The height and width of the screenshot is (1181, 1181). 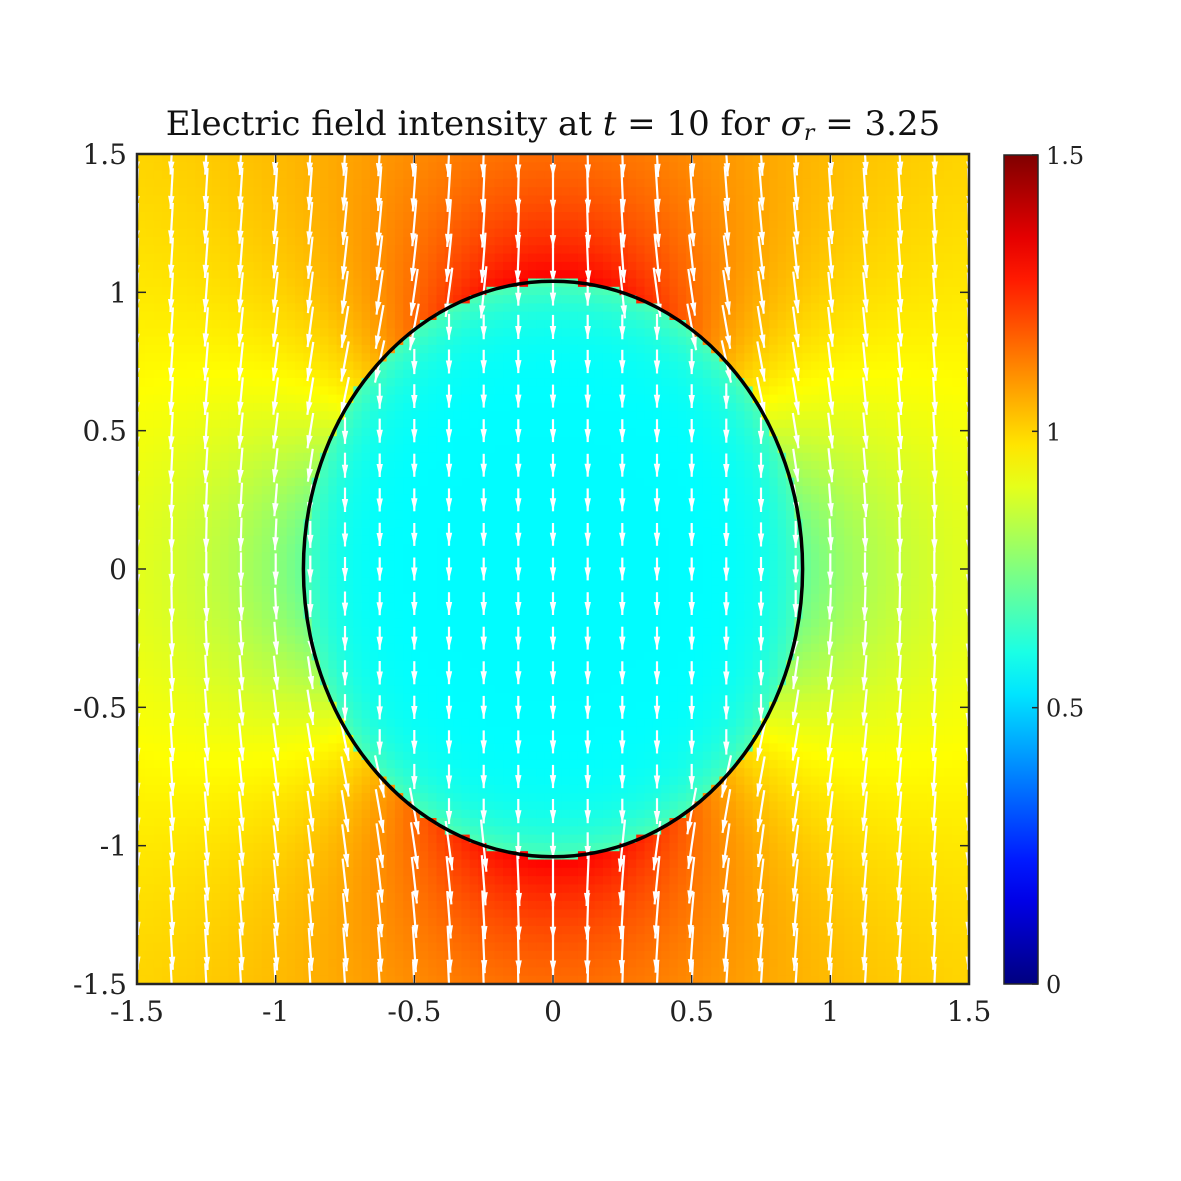 What do you see at coordinates (792, 124) in the screenshot?
I see `title-sigma-symbol: σ` at bounding box center [792, 124].